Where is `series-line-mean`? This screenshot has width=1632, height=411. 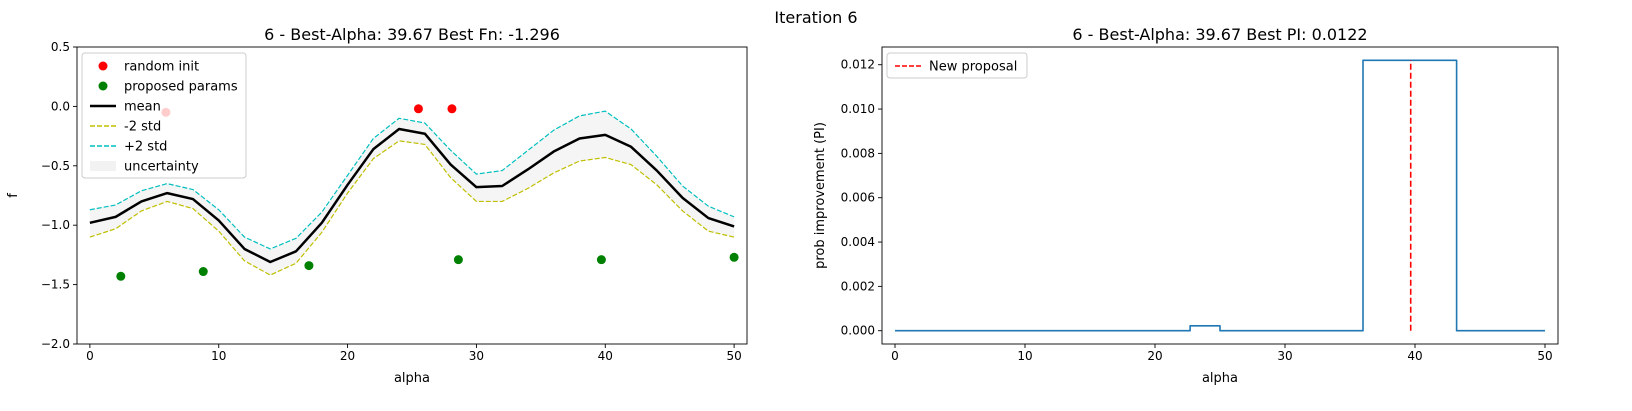
series-line-mean is located at coordinates (412, 195).